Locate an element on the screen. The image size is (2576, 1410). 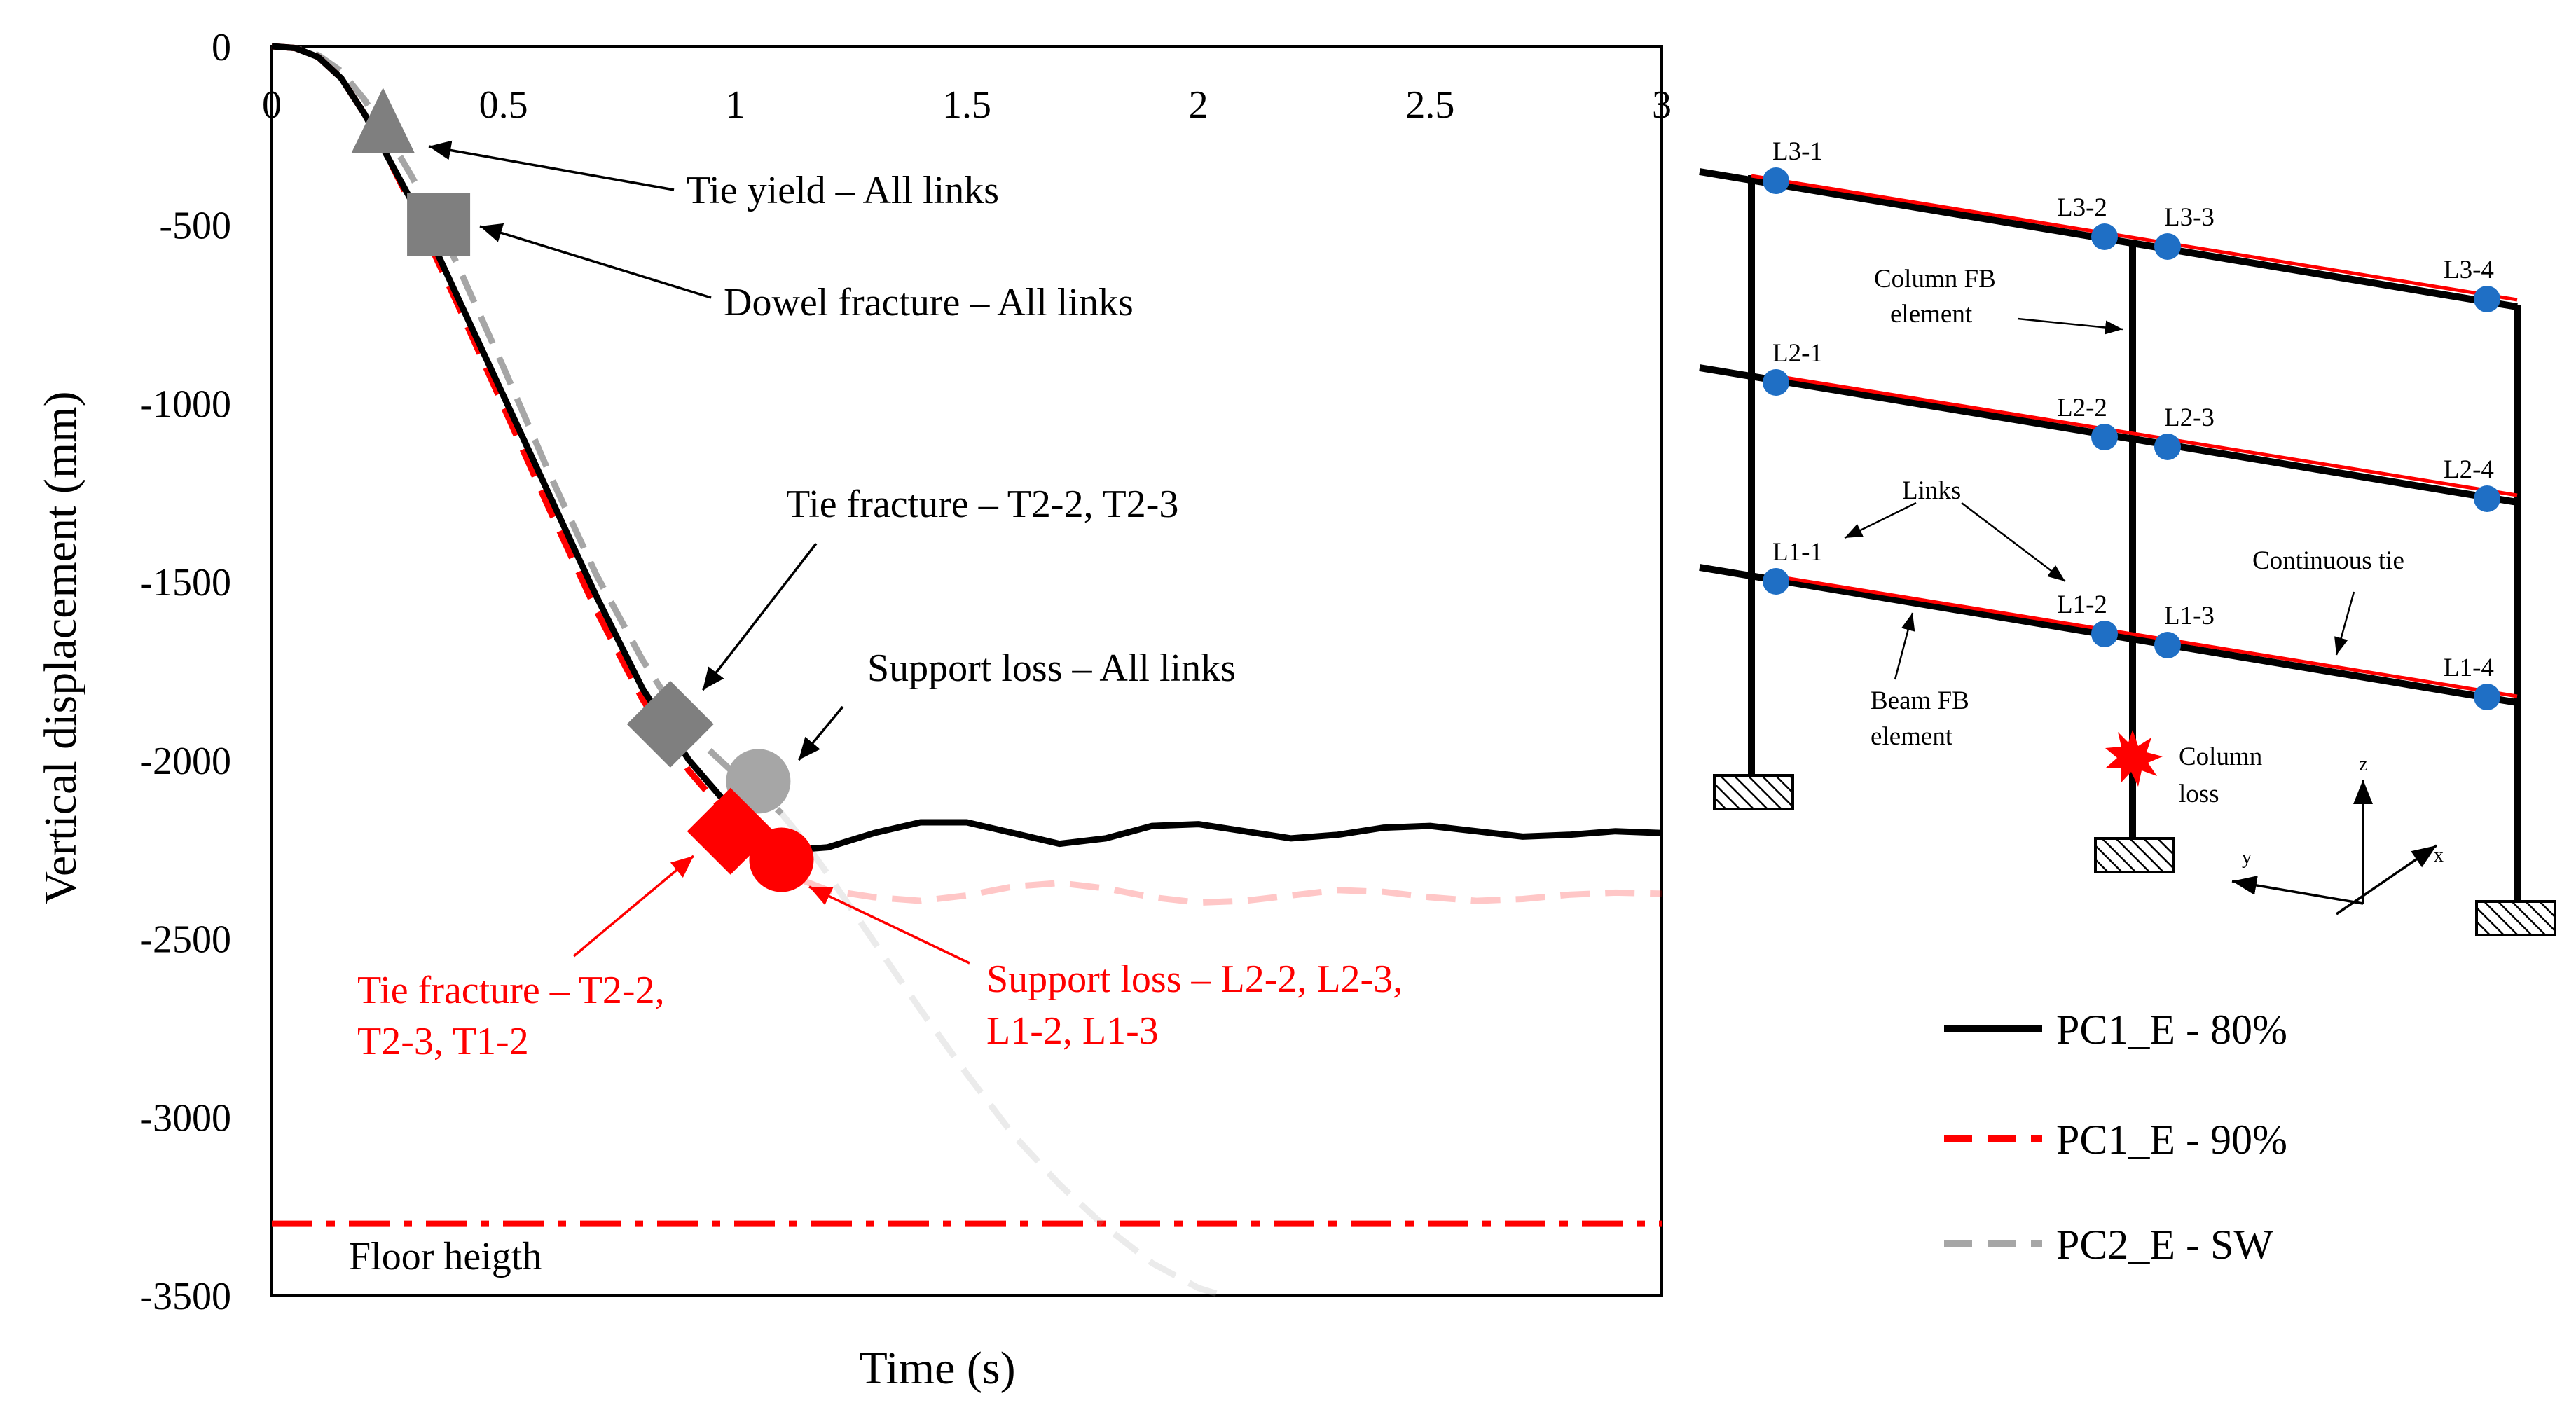
axis-z-label: z is located at coordinates (2363, 764).